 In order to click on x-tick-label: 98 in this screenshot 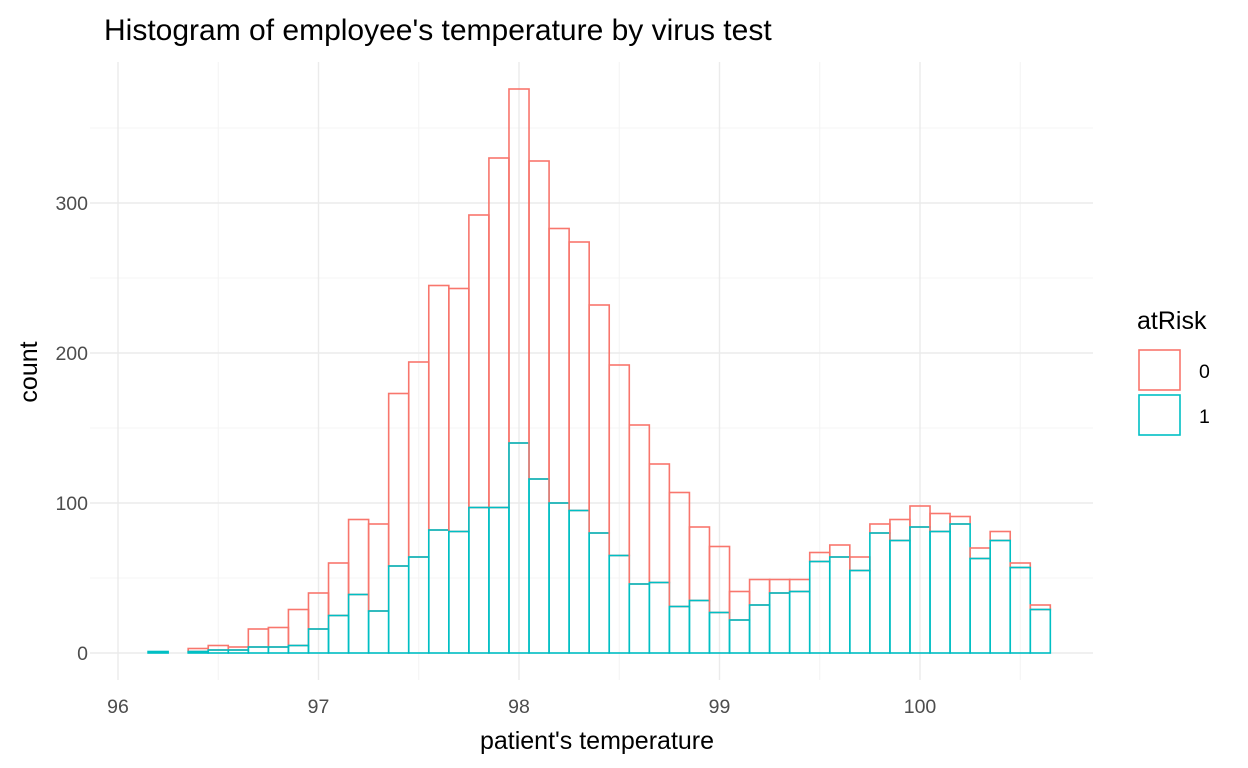, I will do `click(519, 707)`.